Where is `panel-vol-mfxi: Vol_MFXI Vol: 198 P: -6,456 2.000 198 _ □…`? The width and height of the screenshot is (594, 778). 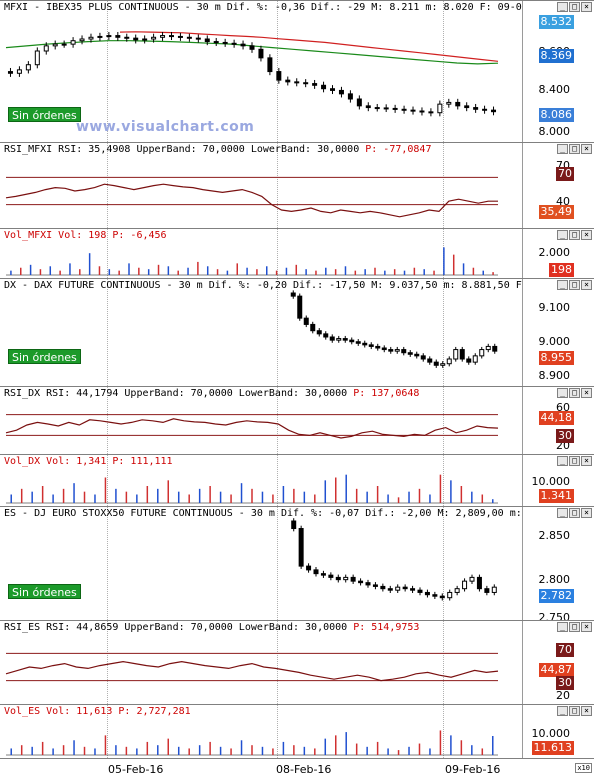 panel-vol-mfxi: Vol_MFXI Vol: 198 P: -6,456 2.000 198 _ □… is located at coordinates (297, 253).